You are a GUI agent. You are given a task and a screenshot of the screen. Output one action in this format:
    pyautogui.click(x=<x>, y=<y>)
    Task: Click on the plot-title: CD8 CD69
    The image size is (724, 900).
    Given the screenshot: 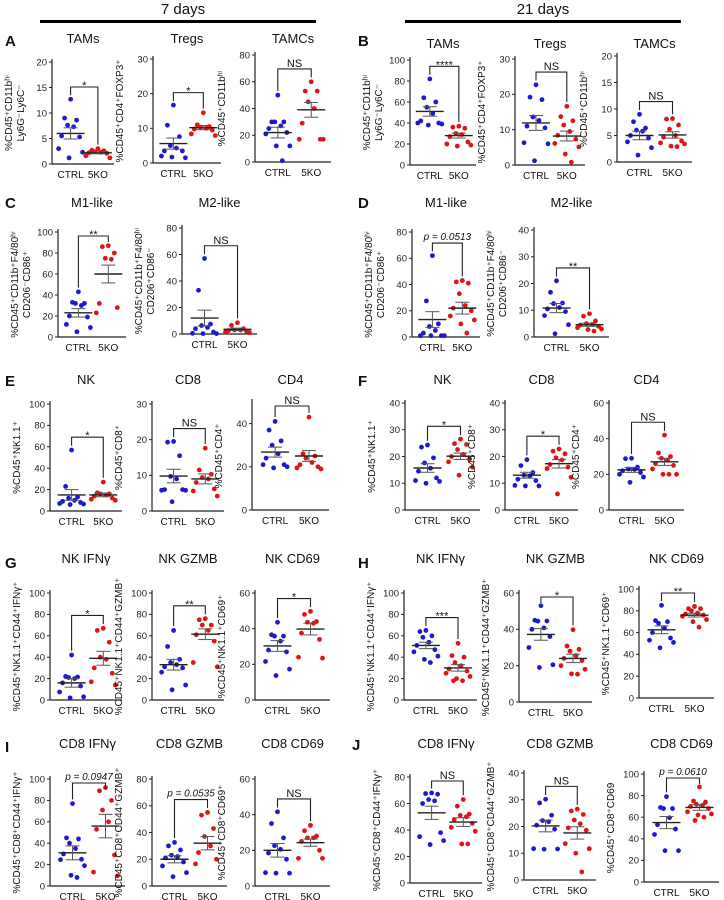 What is the action you would take?
    pyautogui.click(x=681, y=743)
    